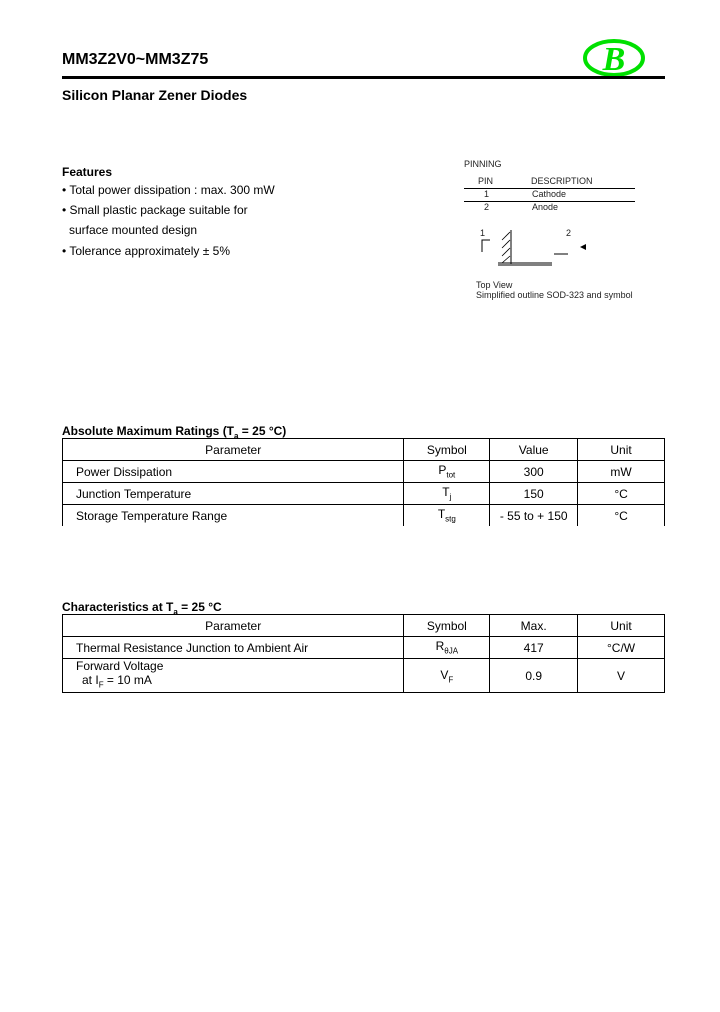 This screenshot has height=1012, width=720. What do you see at coordinates (233, 471) in the screenshot?
I see `param-cell: Power Dissipation` at bounding box center [233, 471].